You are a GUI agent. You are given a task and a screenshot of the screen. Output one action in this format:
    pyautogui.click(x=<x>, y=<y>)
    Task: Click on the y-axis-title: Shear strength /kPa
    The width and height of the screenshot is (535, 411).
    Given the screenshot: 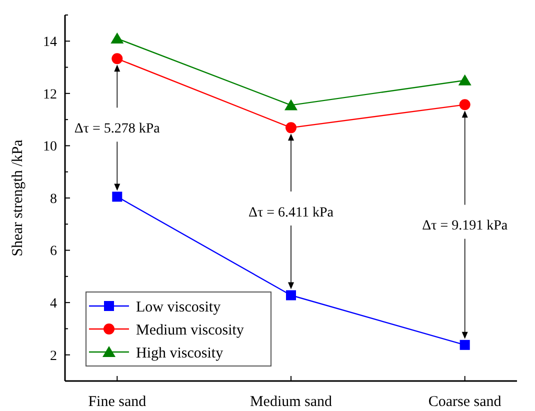 What is the action you would take?
    pyautogui.click(x=18, y=197)
    